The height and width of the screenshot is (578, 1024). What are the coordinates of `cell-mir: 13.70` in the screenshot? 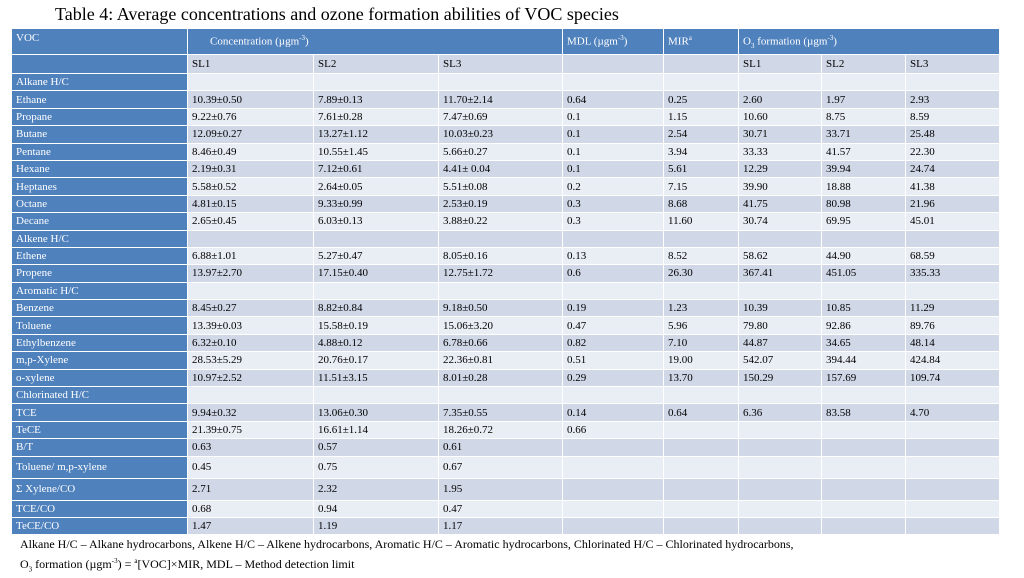 It's located at (701, 378).